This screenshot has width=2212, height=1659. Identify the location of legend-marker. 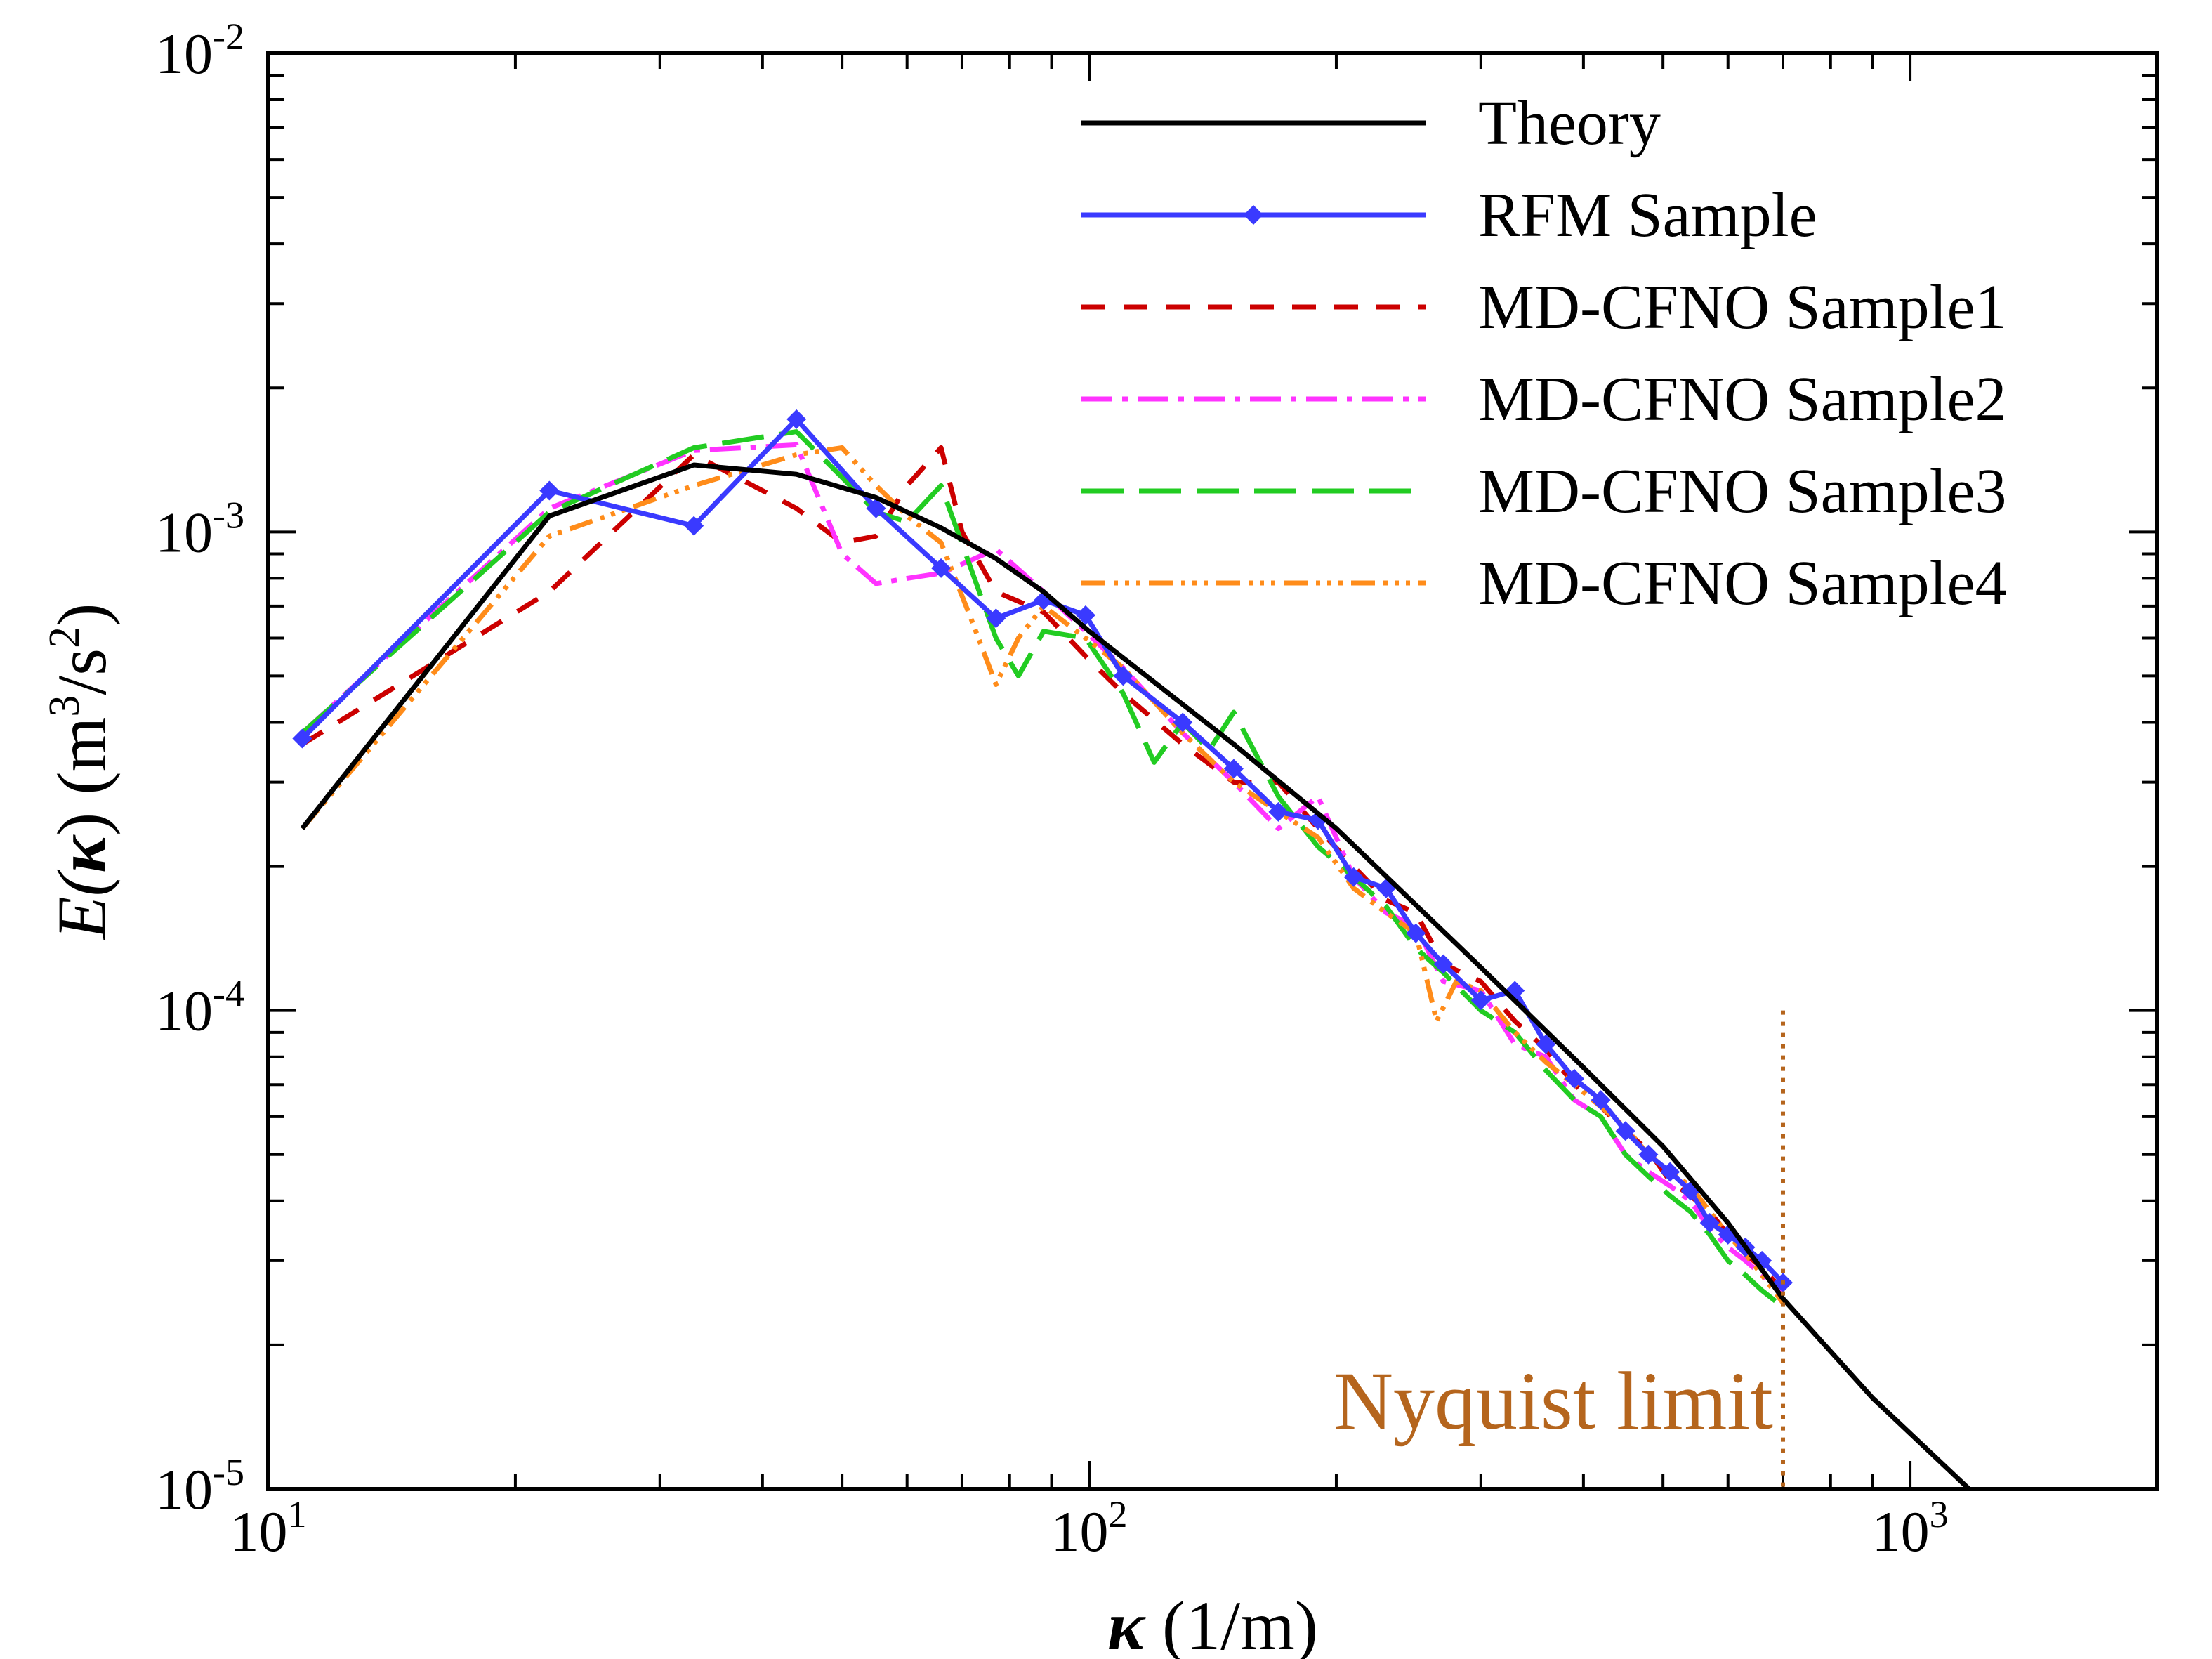
(1253, 215).